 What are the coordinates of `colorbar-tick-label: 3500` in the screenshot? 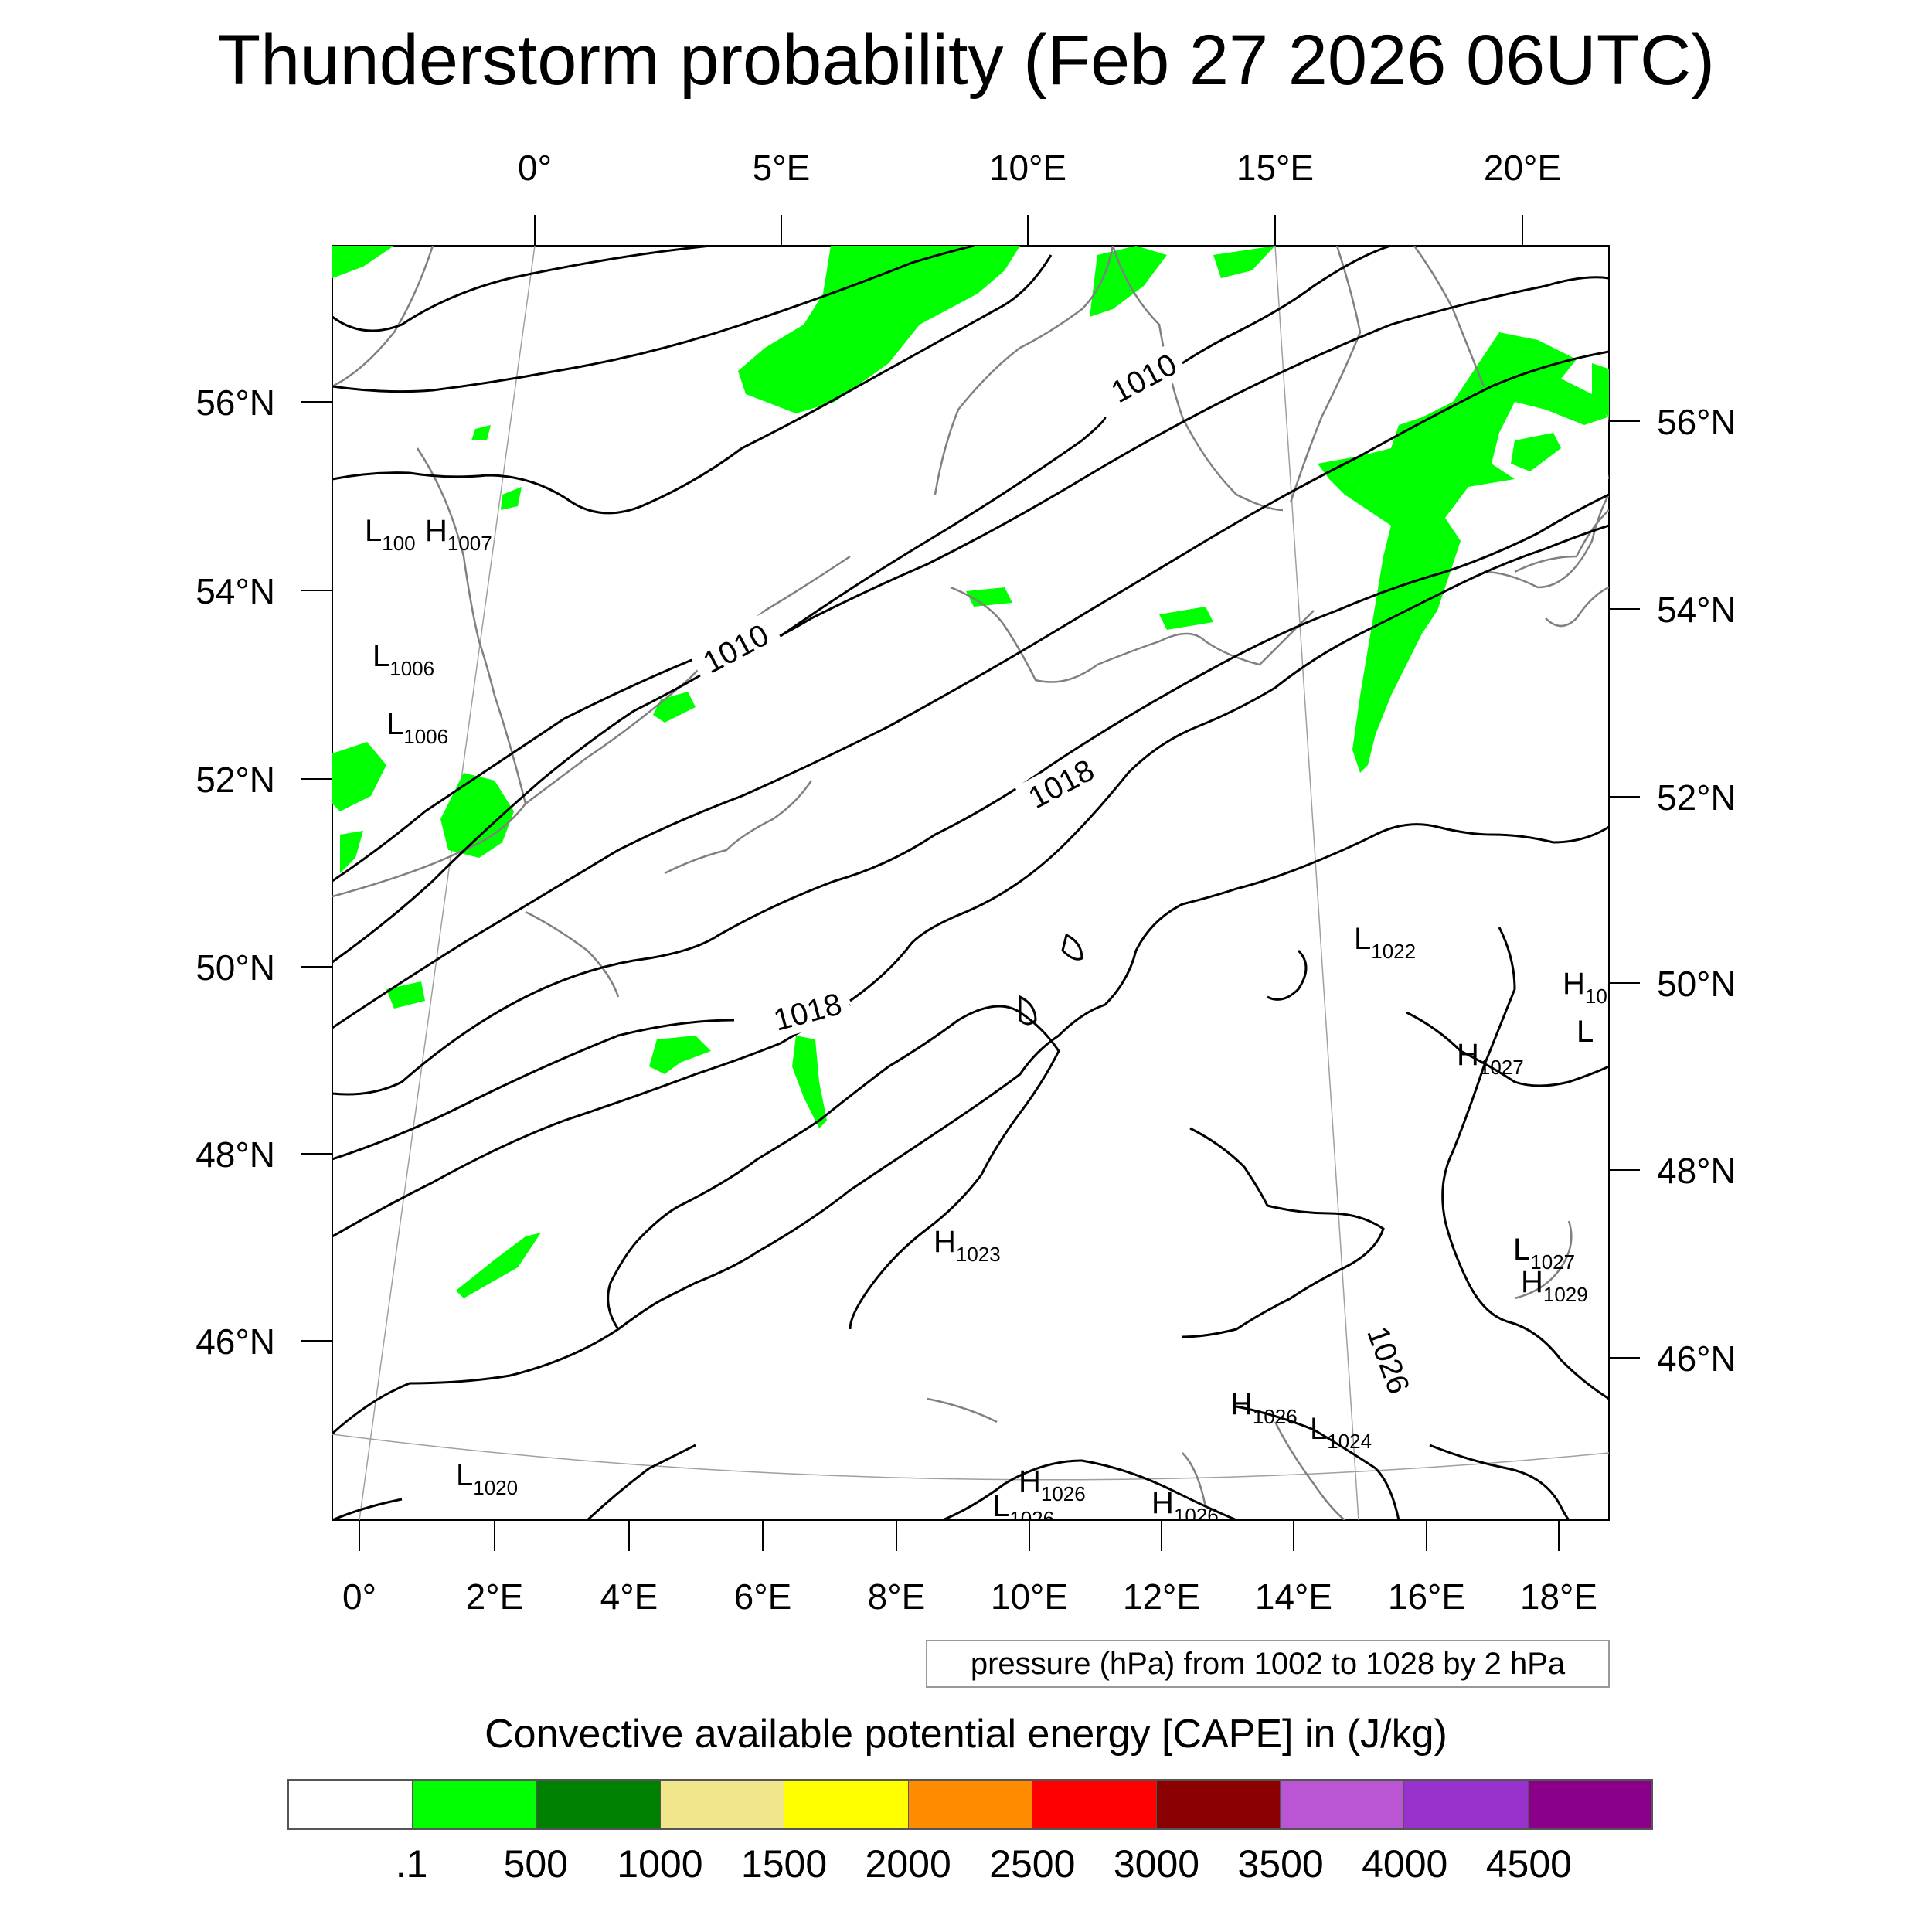 It's located at (1281, 1864).